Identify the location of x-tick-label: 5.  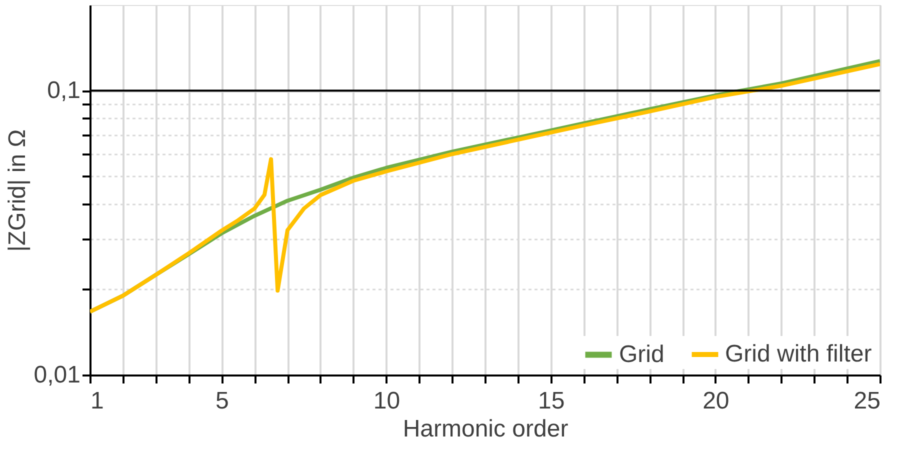
(222, 401).